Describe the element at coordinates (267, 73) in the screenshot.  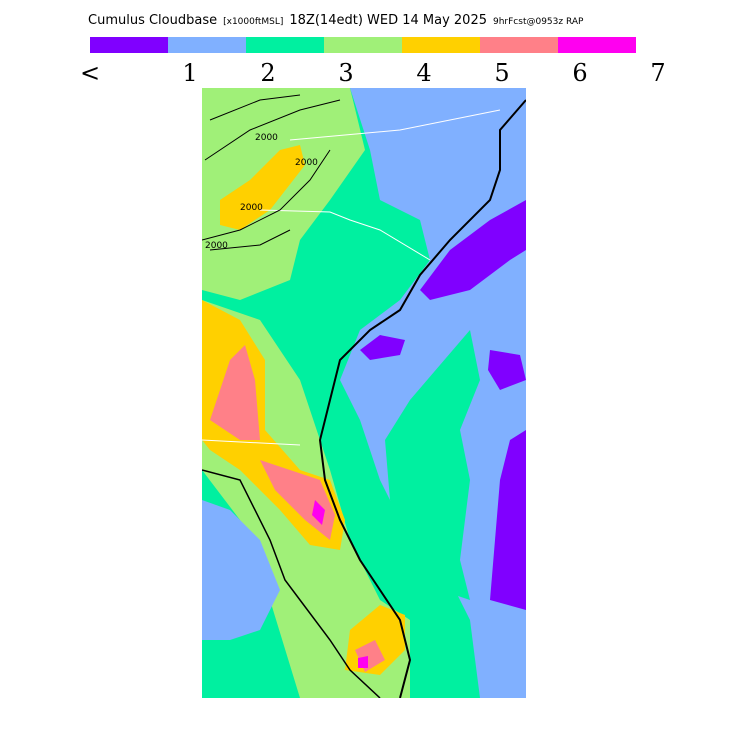
I see `legend-label: 2` at that location.